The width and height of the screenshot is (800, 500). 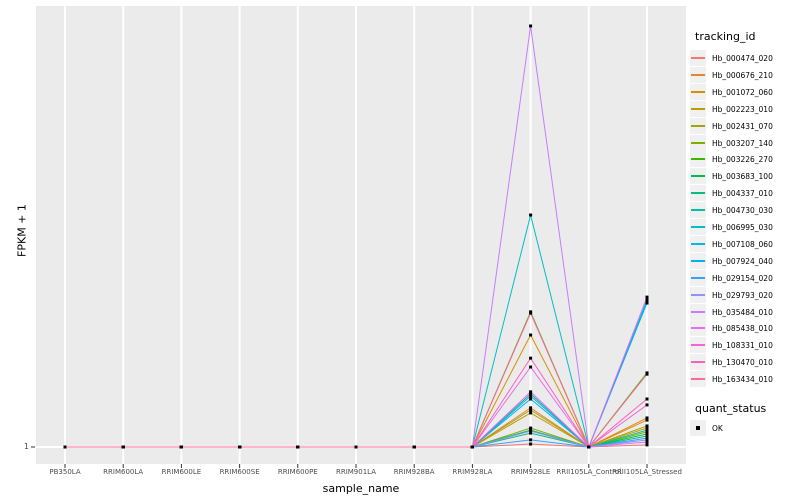 I want to click on legend-item-Hb_004337_010: Hb_004337_010, so click(x=744, y=193).